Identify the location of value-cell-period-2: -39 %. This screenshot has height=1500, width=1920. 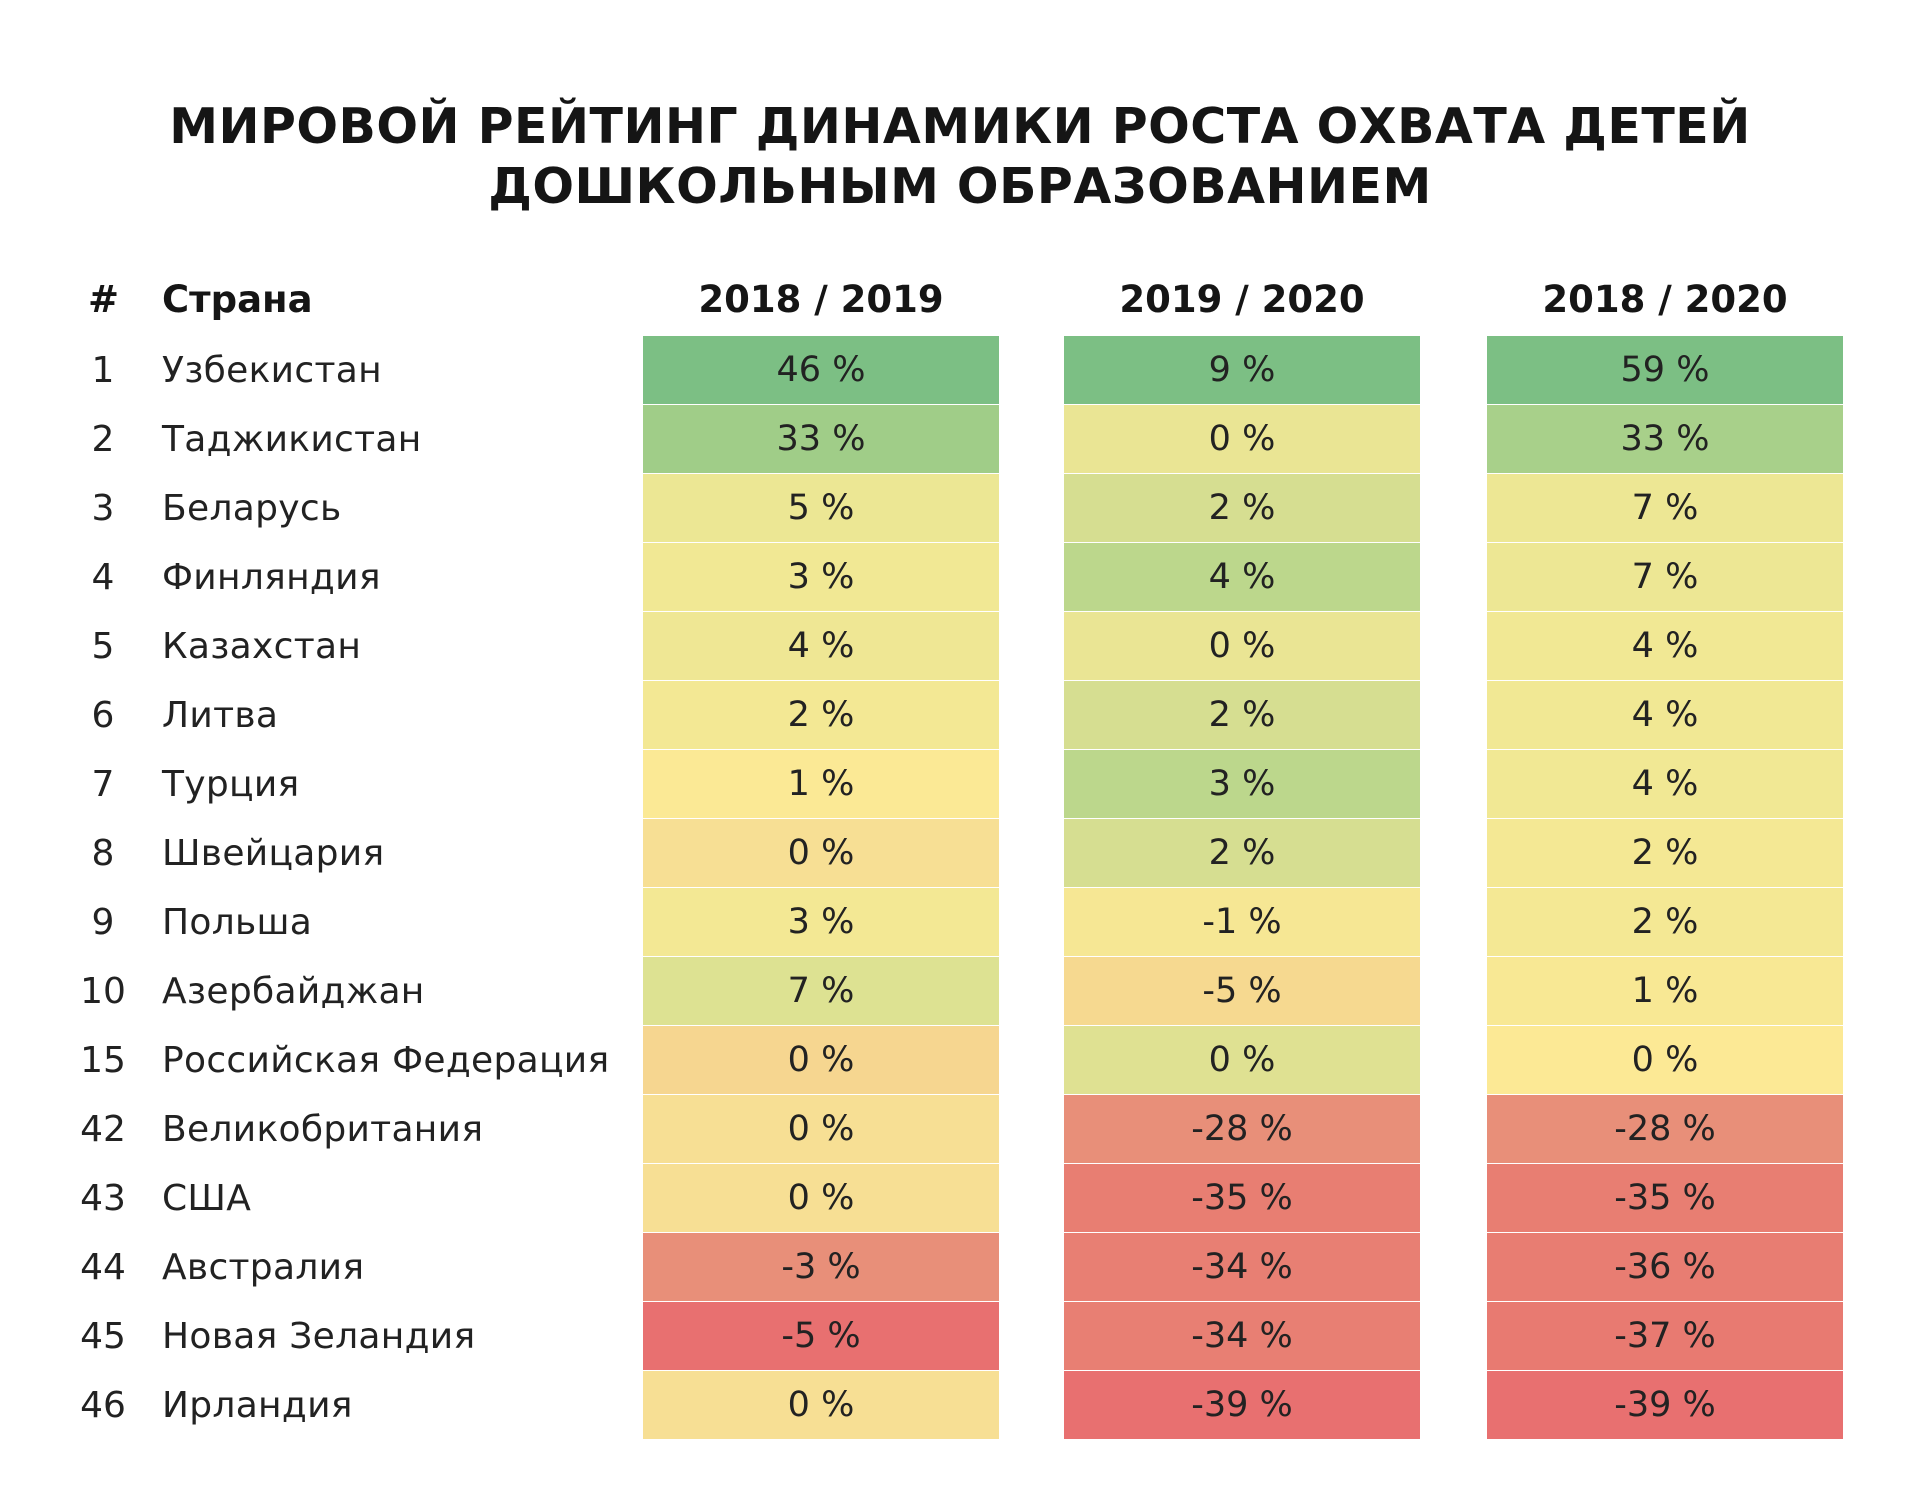
(1242, 1405).